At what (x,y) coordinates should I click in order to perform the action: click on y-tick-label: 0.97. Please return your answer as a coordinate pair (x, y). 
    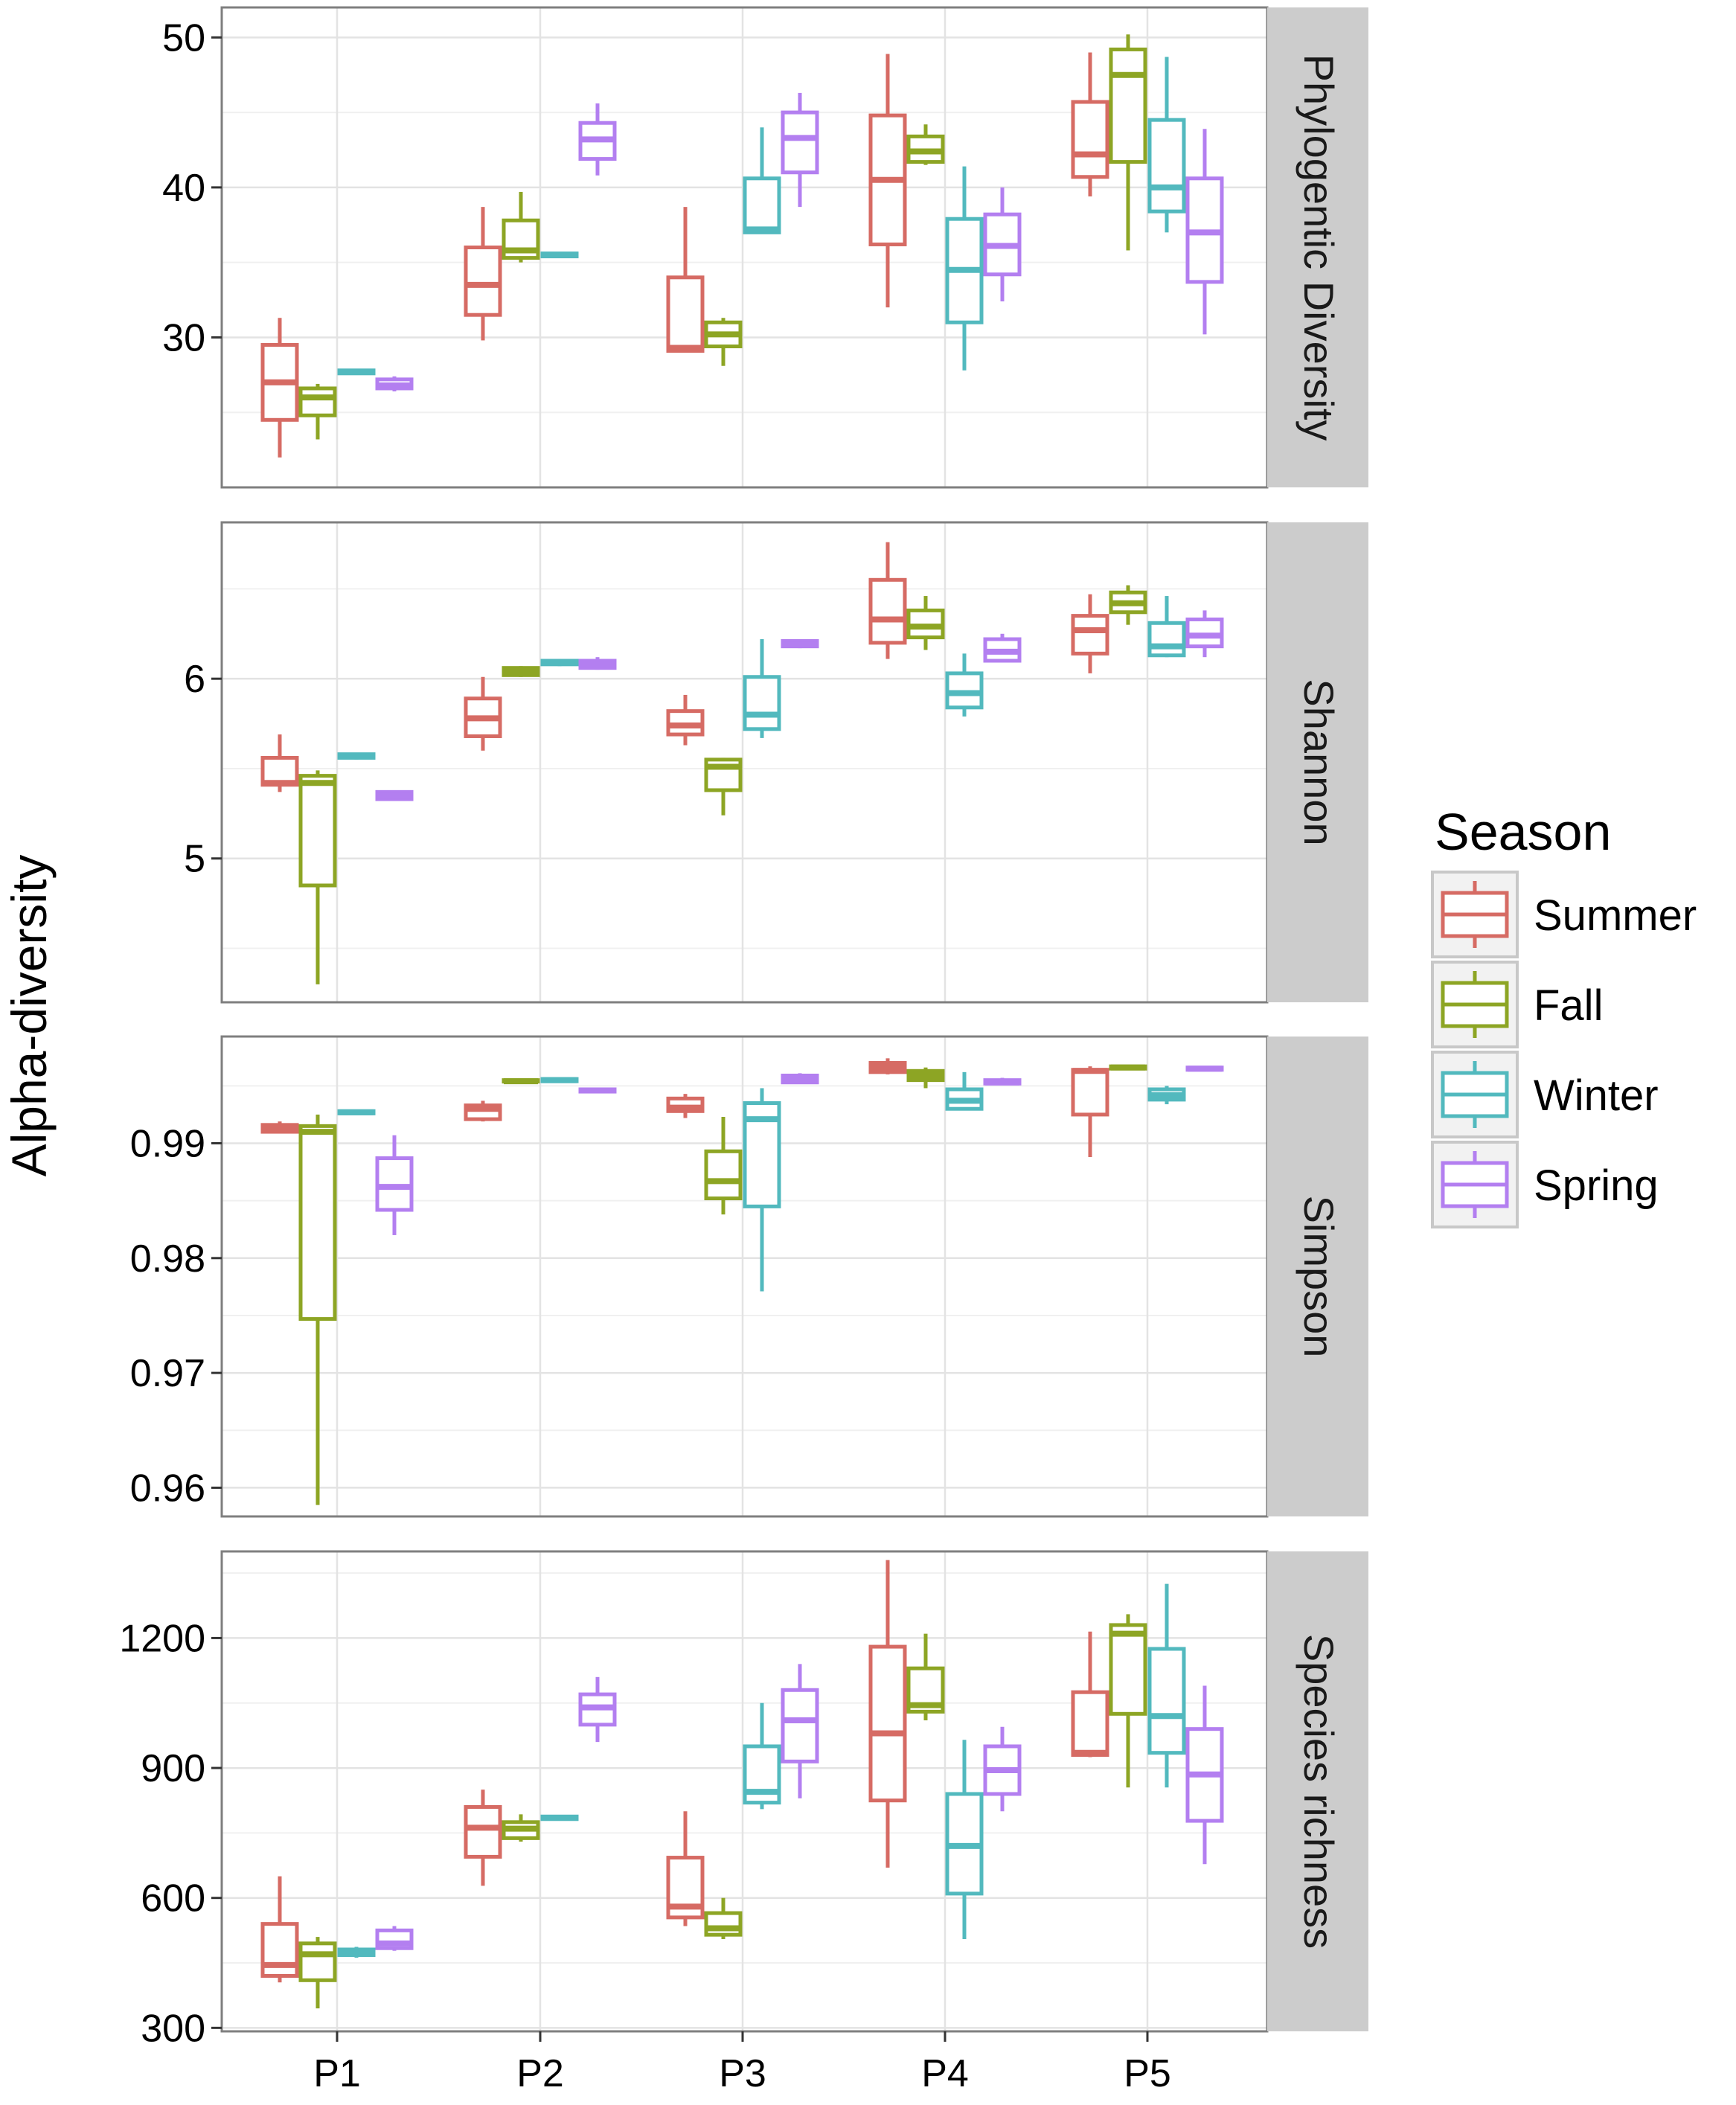
    Looking at the image, I should click on (167, 1373).